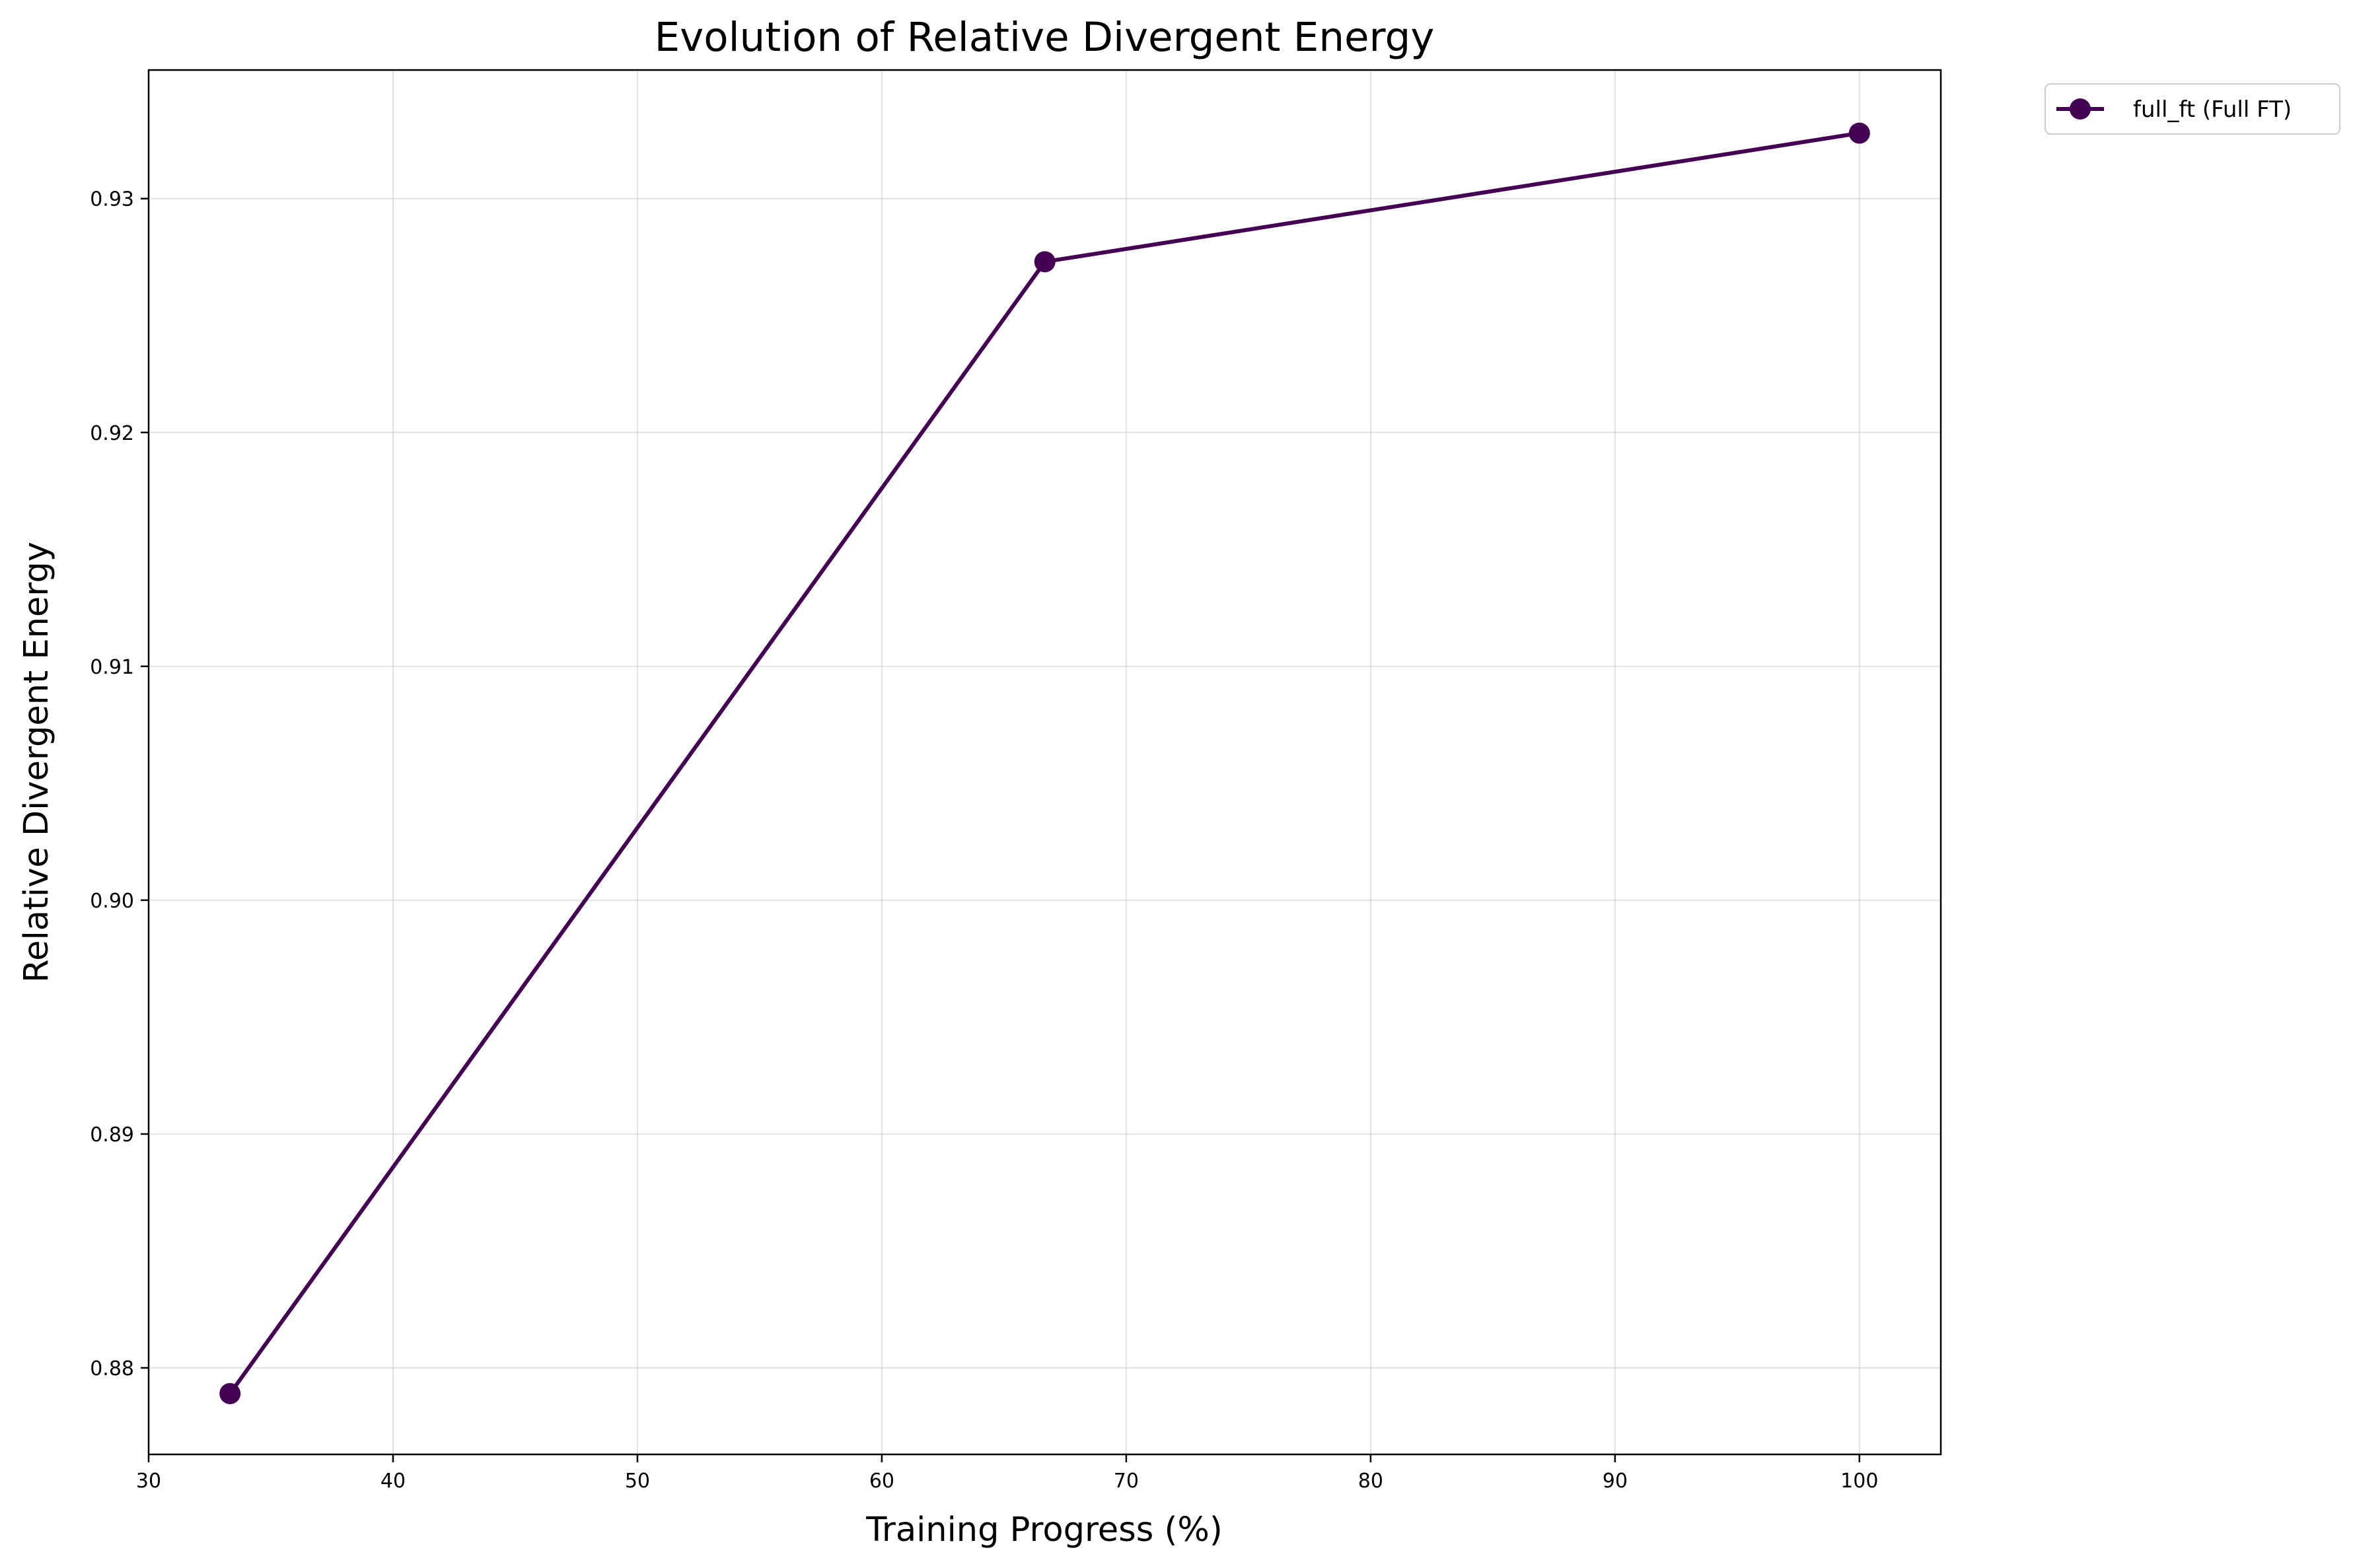 Image resolution: width=2355 pixels, height=1568 pixels. I want to click on x-tick-label: 90, so click(1615, 1481).